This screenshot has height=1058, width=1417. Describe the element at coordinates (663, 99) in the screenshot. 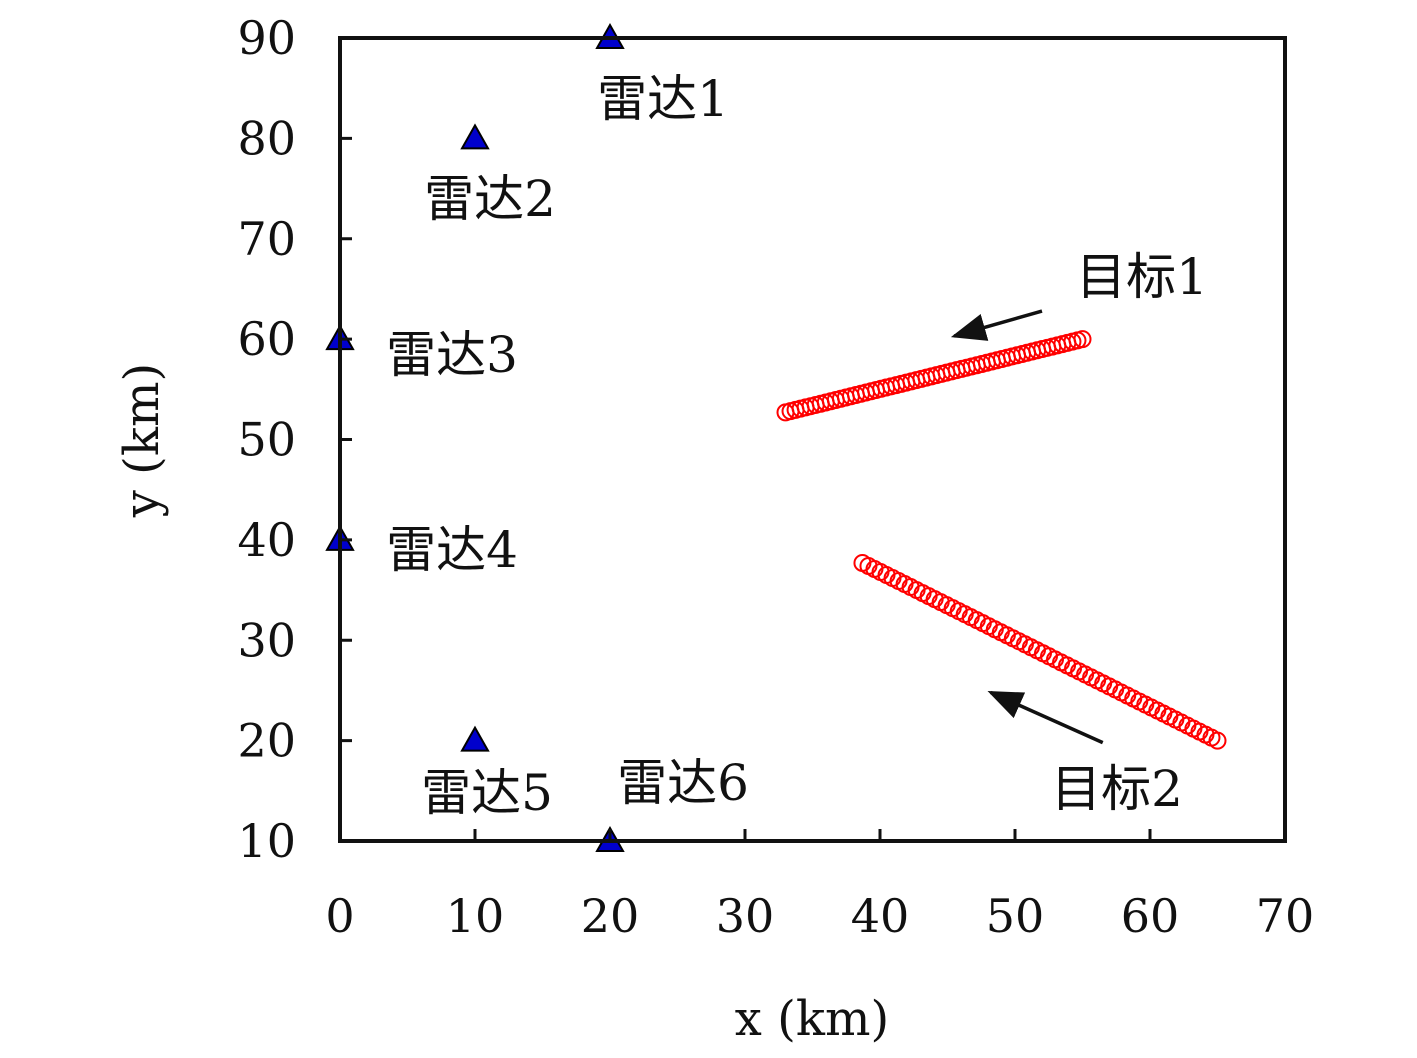

I see `radar-label: 雷达1` at that location.